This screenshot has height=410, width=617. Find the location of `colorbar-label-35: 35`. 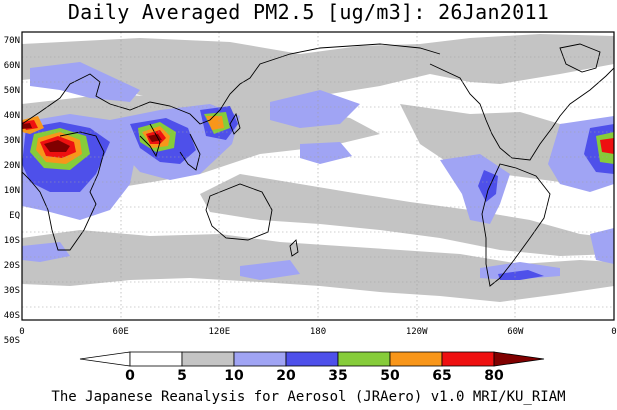

colorbar-label-35: 35 is located at coordinates (337, 376).